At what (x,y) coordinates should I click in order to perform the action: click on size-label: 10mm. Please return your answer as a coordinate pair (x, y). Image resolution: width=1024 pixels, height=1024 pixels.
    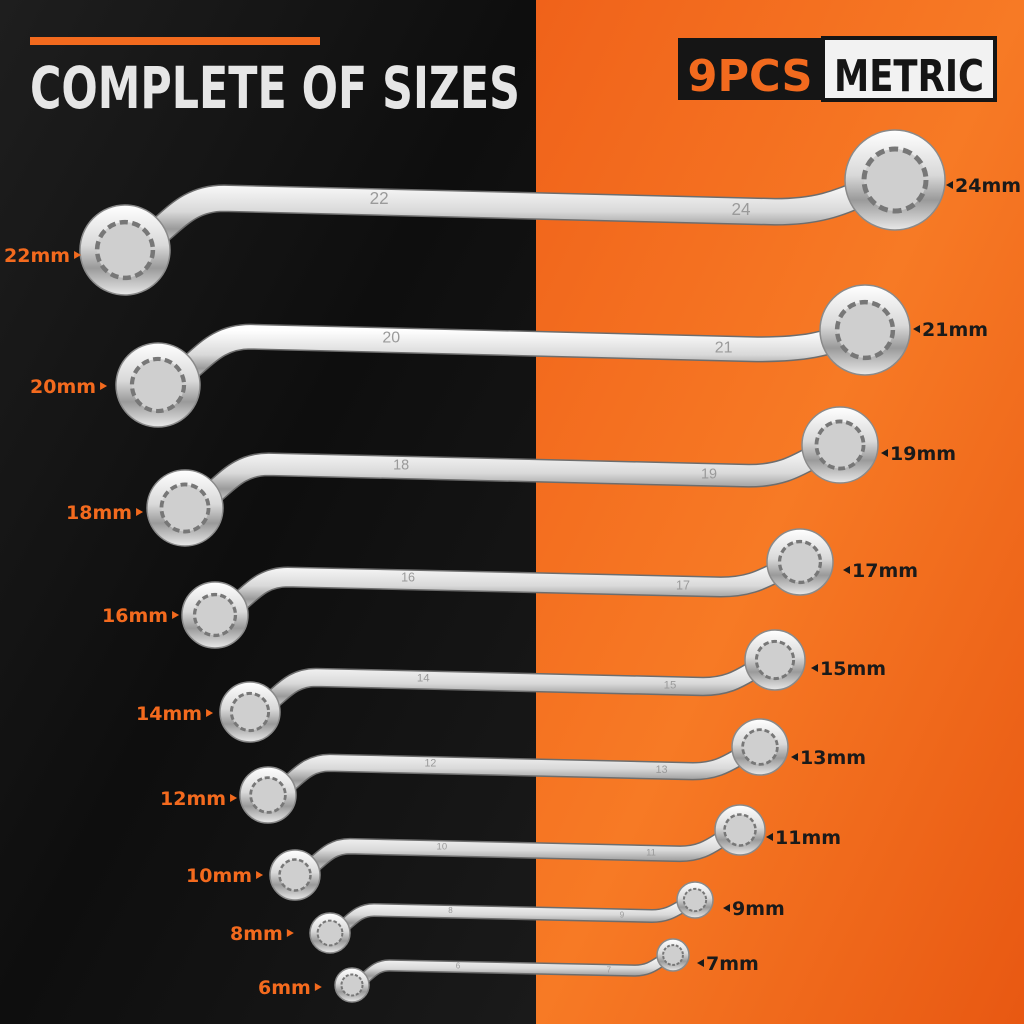
    Looking at the image, I should click on (219, 876).